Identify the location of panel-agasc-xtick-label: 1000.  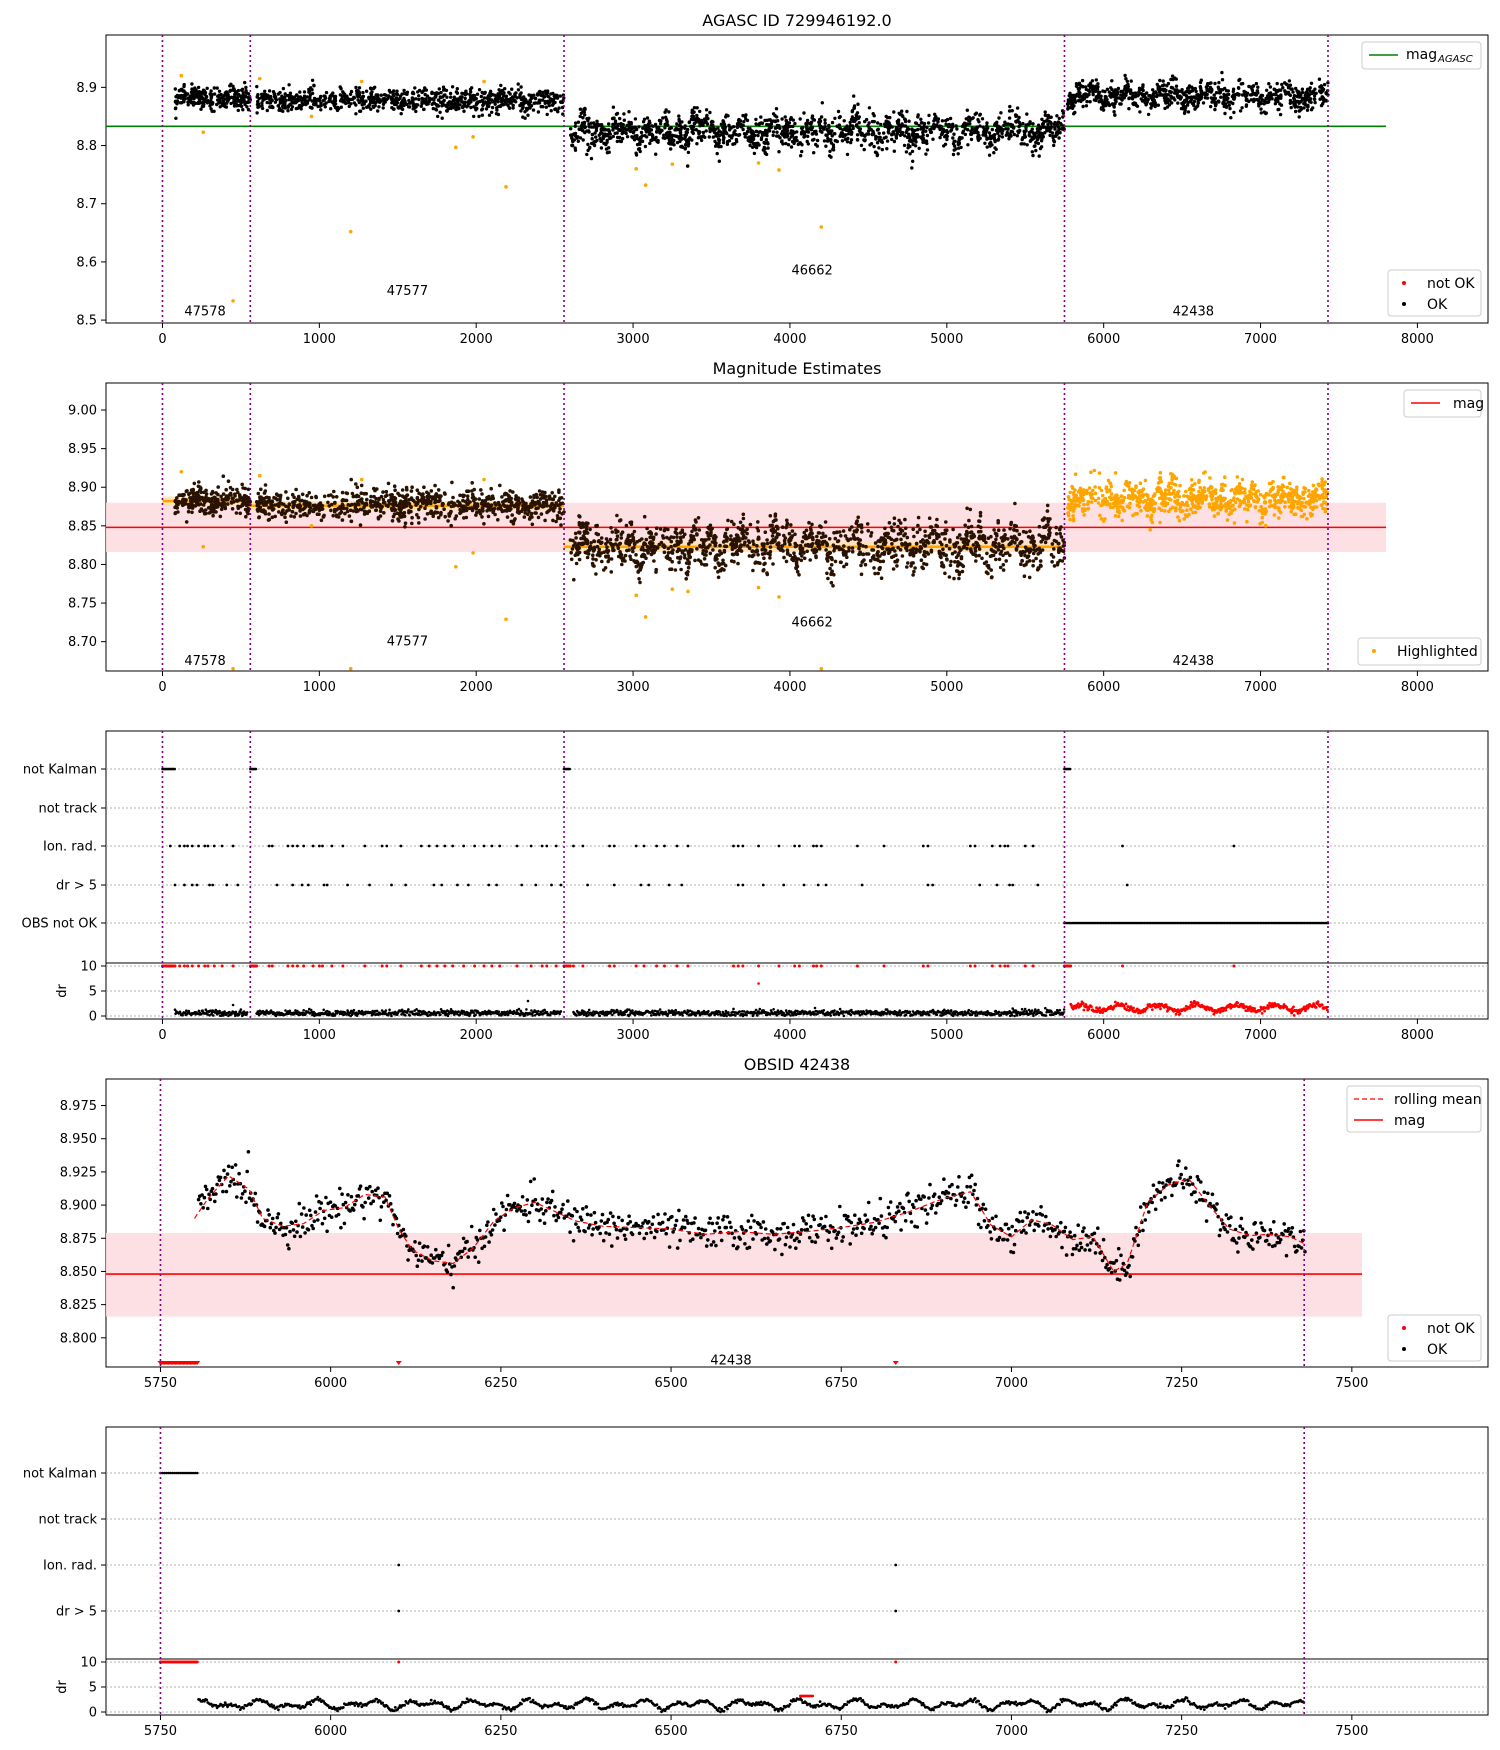
(319, 339).